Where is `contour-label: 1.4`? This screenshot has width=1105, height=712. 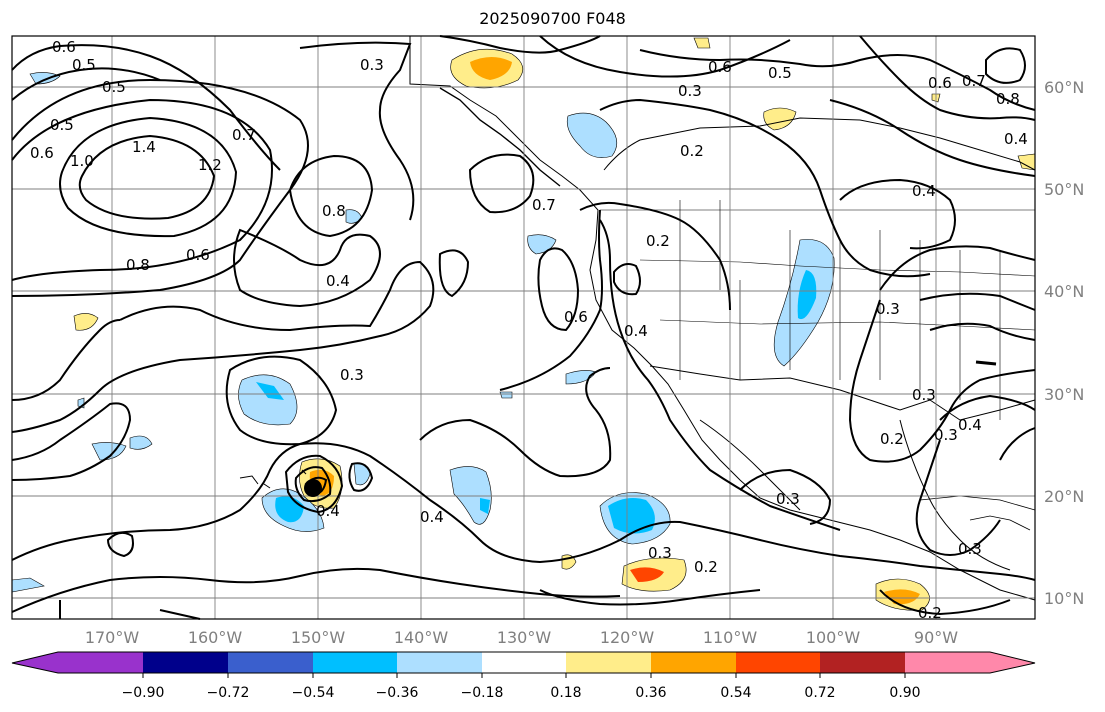 contour-label: 1.4 is located at coordinates (144, 147).